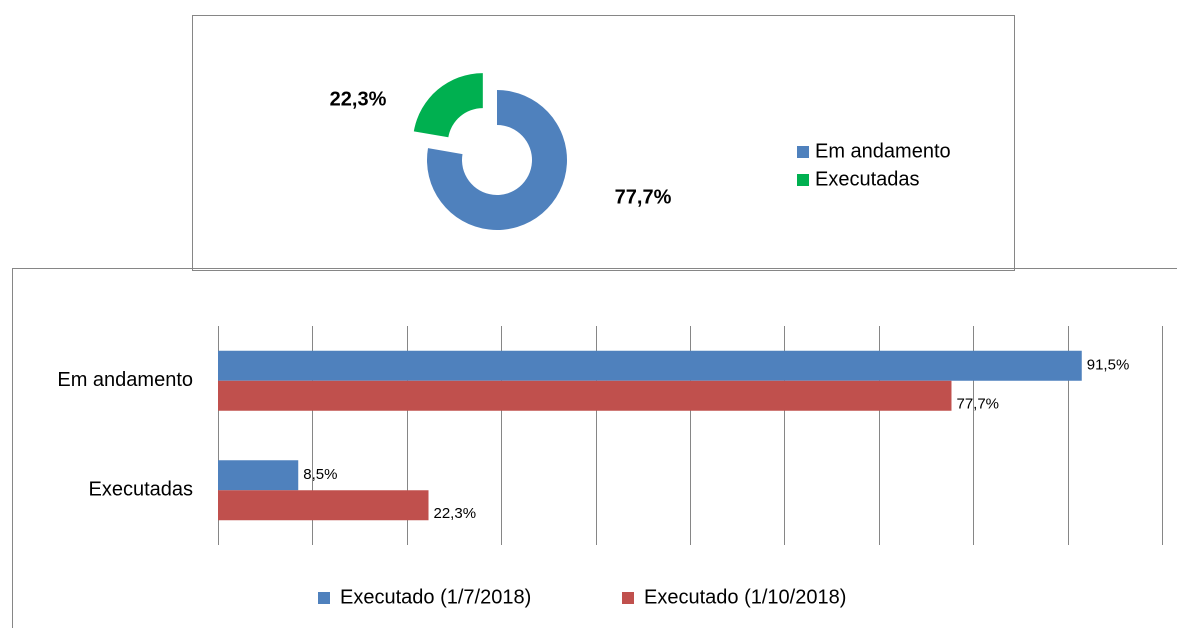  What do you see at coordinates (1108, 365) in the screenshot?
I see `data-label: 91,5%` at bounding box center [1108, 365].